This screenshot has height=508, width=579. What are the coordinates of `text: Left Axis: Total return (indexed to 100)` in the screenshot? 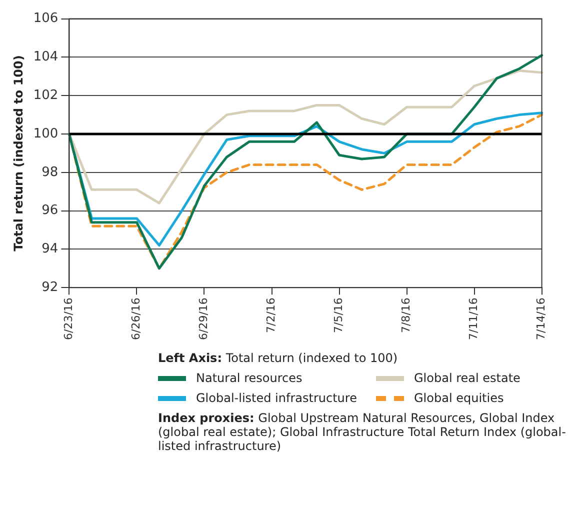 It's located at (278, 358).